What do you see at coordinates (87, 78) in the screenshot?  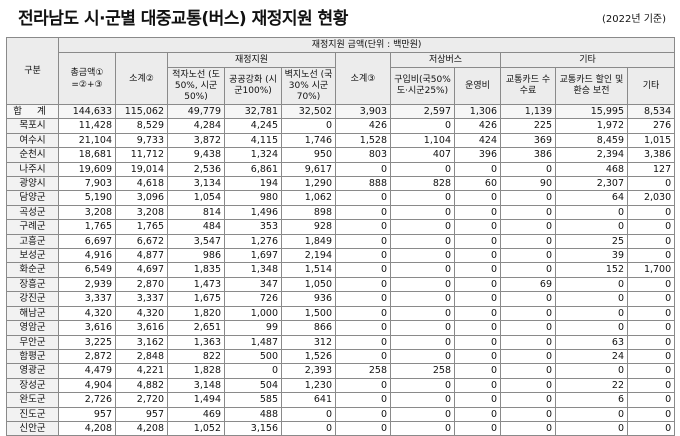 I see `header-total: 총금액① =②+③` at bounding box center [87, 78].